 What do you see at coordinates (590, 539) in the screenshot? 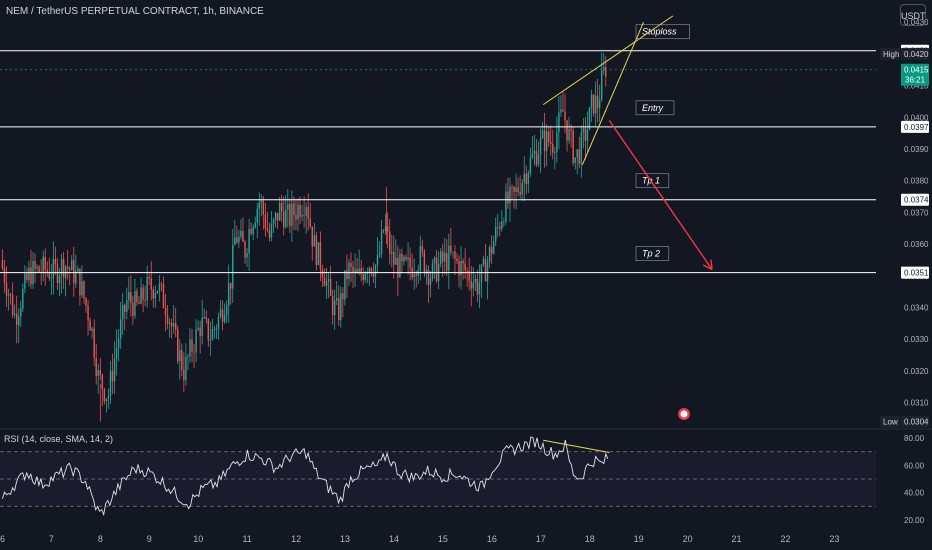
I see `time-tick-label: 18` at bounding box center [590, 539].